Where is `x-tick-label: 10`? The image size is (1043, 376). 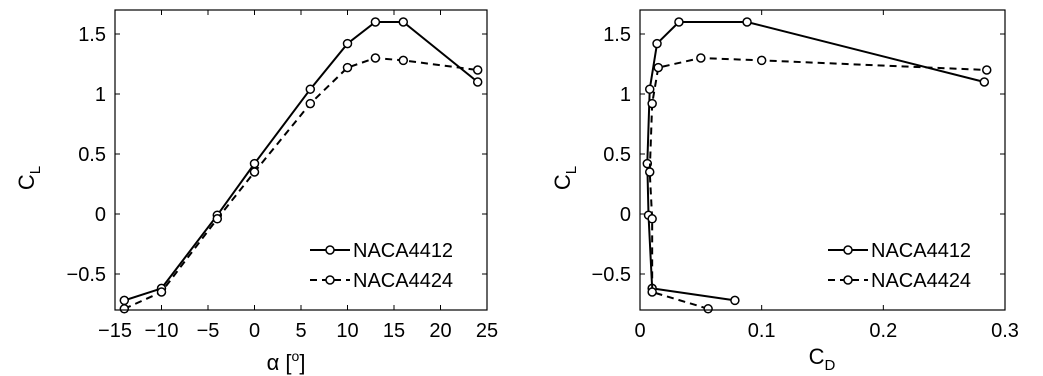 x-tick-label: 10 is located at coordinates (347, 331).